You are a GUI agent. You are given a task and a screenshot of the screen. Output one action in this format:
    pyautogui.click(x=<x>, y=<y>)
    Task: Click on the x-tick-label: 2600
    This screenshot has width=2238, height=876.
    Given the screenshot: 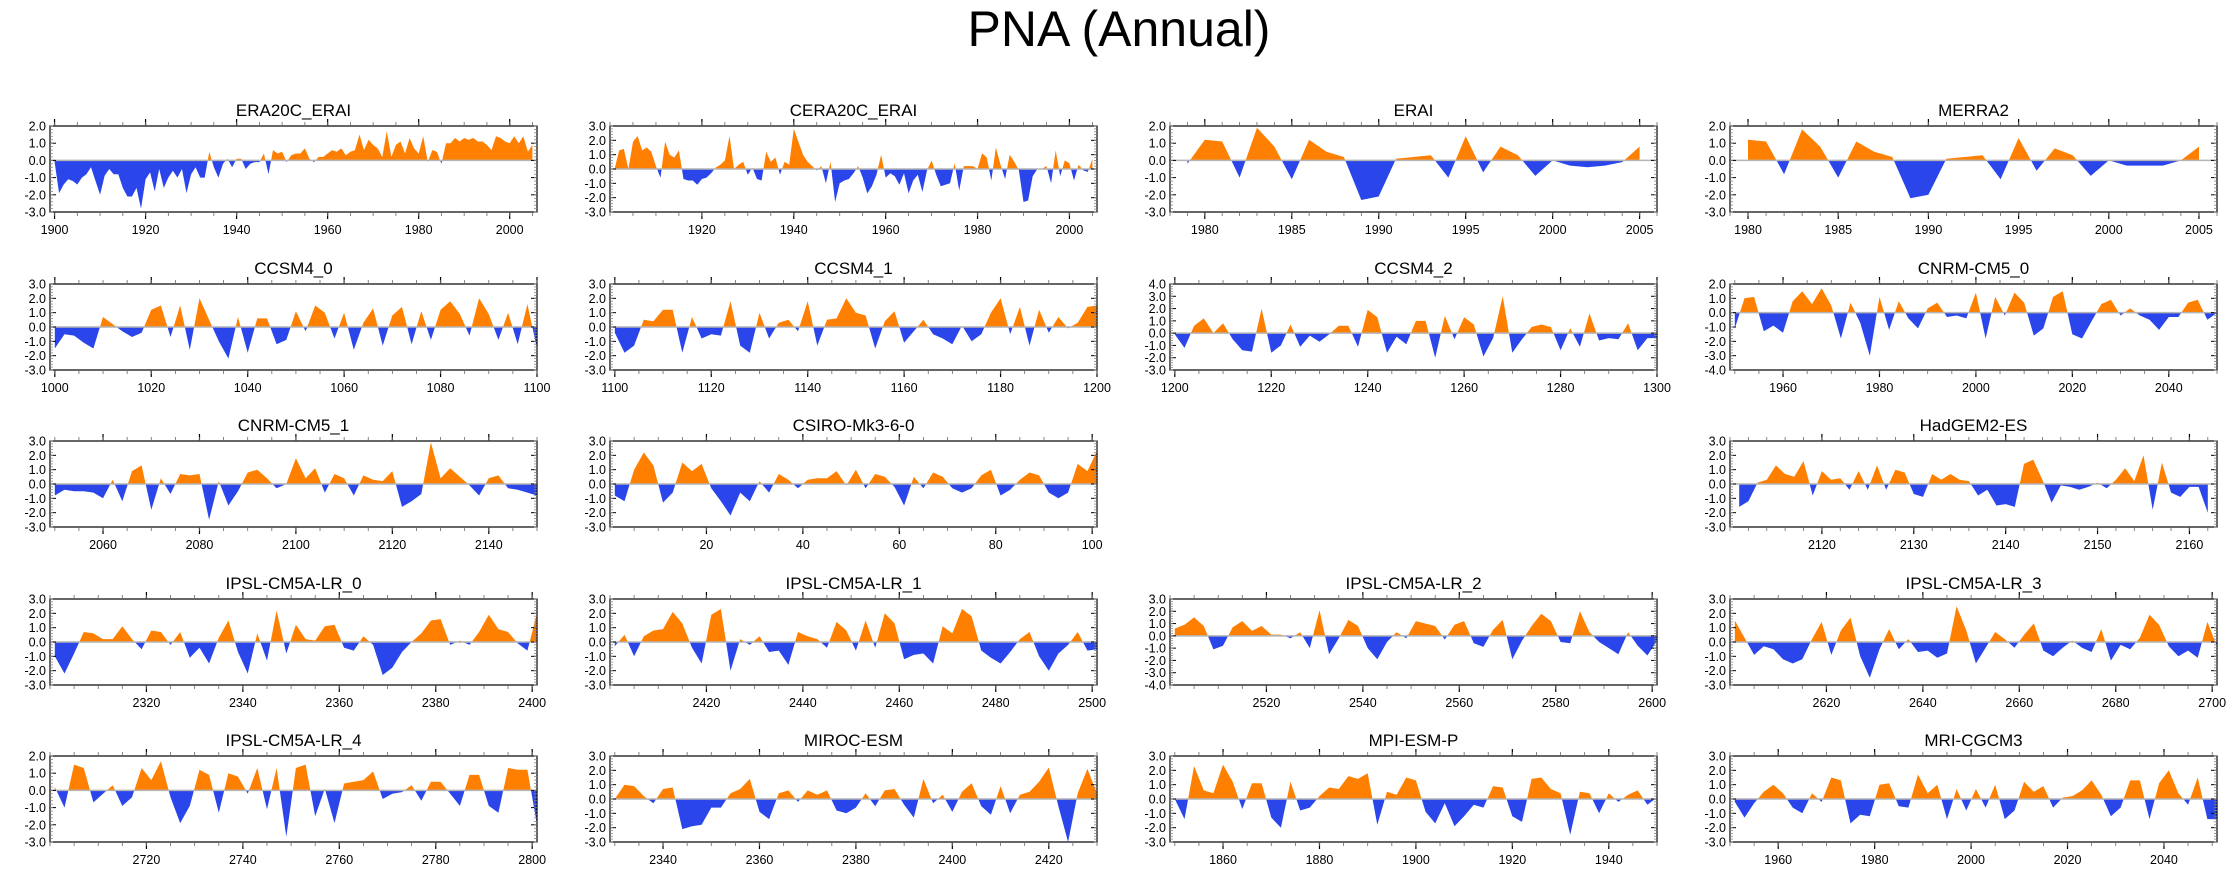 What is the action you would take?
    pyautogui.click(x=1652, y=703)
    